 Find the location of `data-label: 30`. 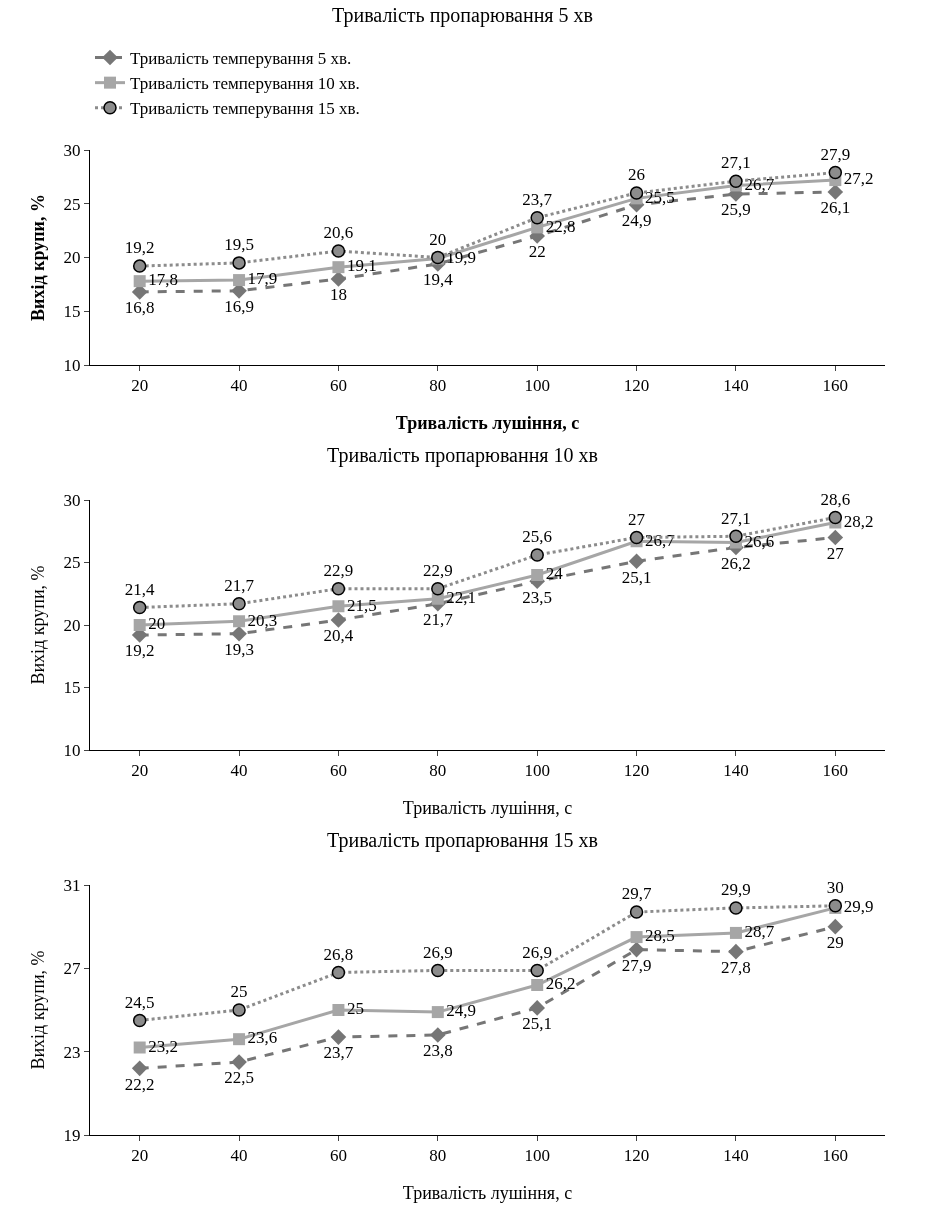

data-label: 30 is located at coordinates (835, 888).